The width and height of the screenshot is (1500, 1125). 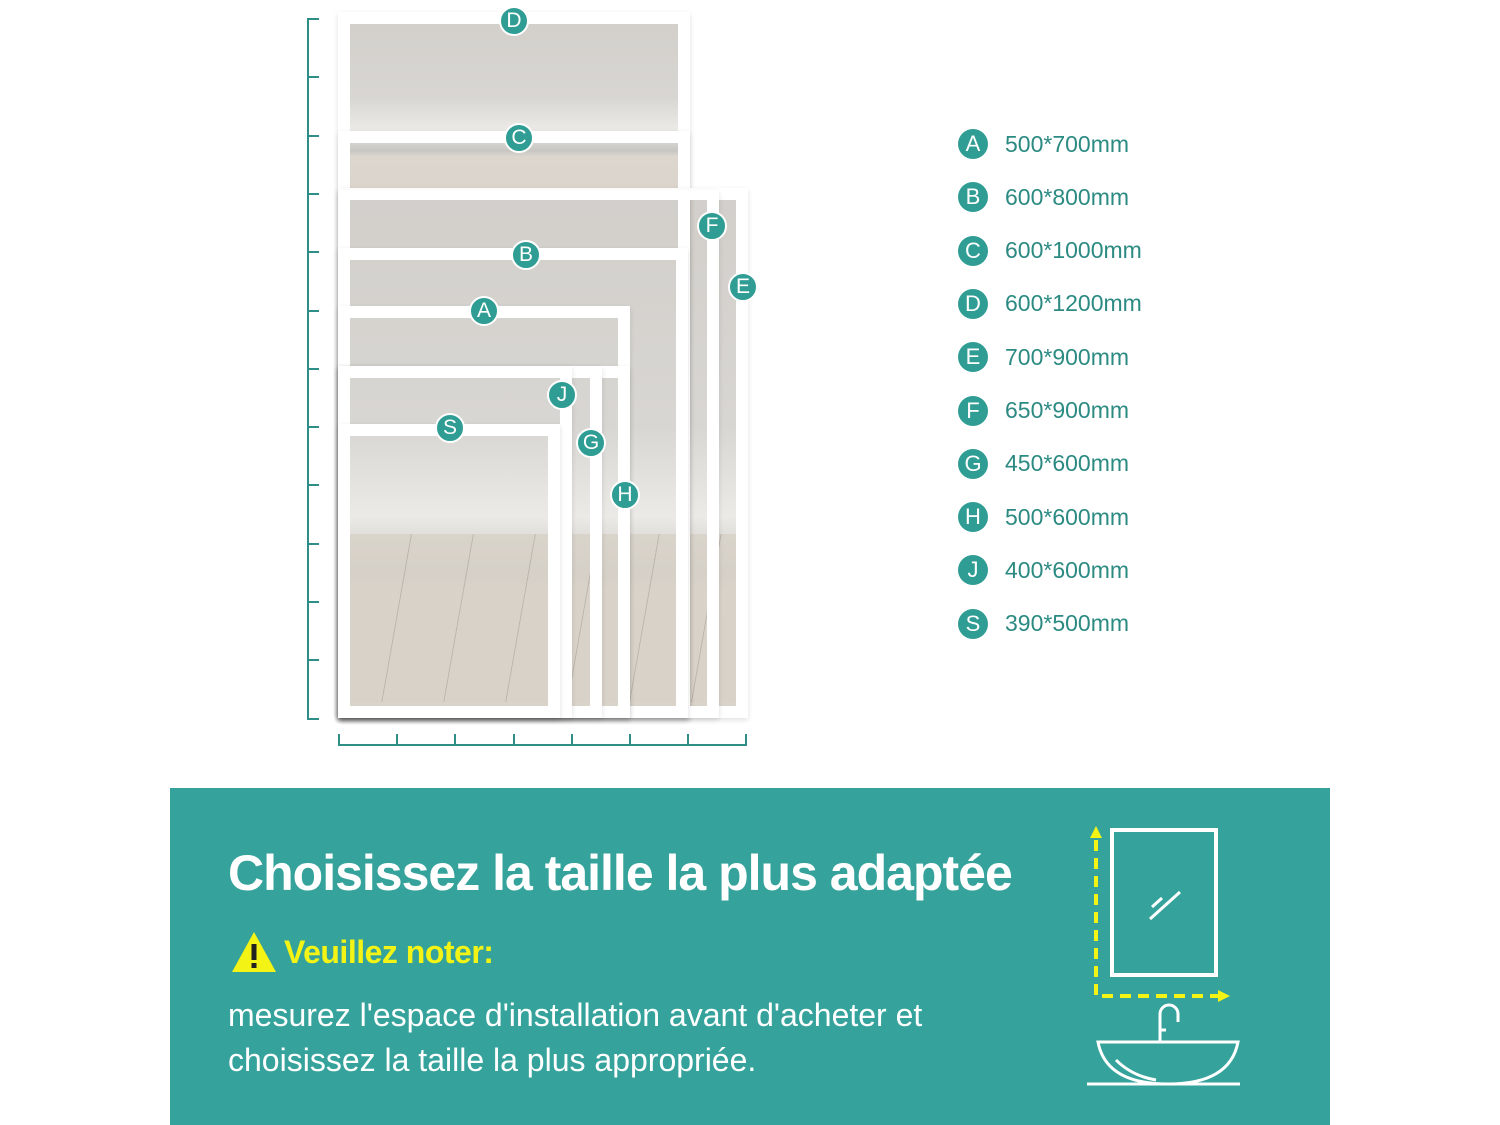 I want to click on legend-item: C 600*1000mm, so click(x=1050, y=250).